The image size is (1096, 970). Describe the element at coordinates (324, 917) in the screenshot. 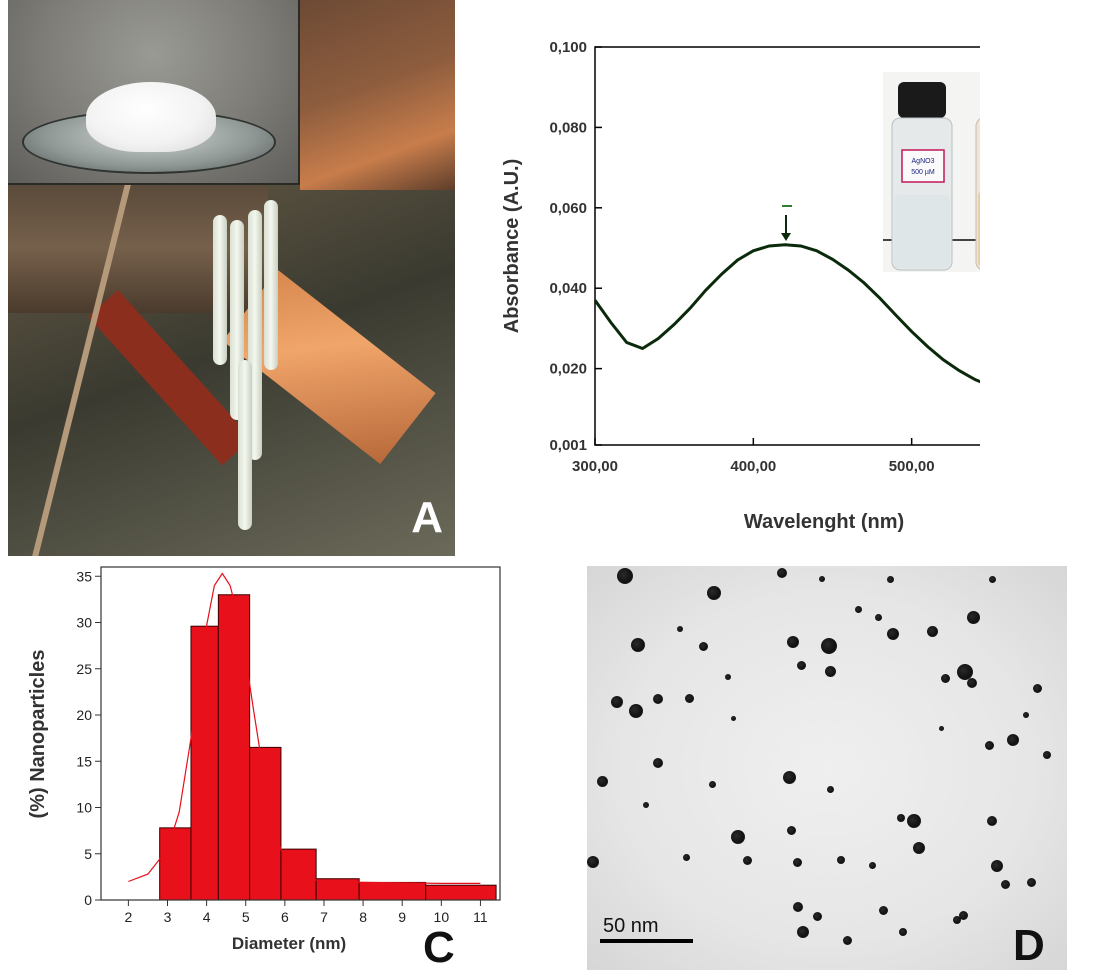

I see `x-tick-label: 7` at that location.